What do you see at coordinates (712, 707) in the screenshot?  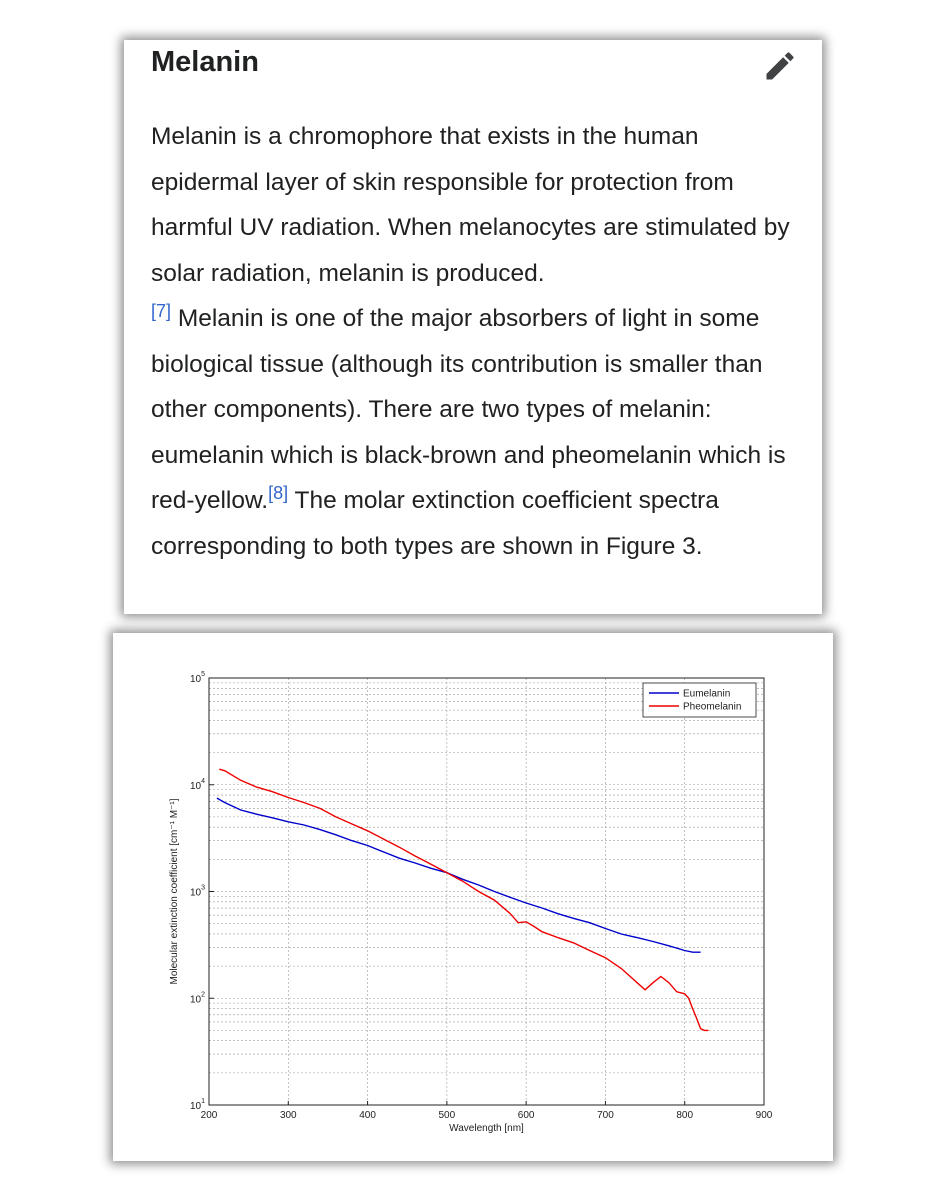 I see `legend-label: Pheomelanin` at bounding box center [712, 707].